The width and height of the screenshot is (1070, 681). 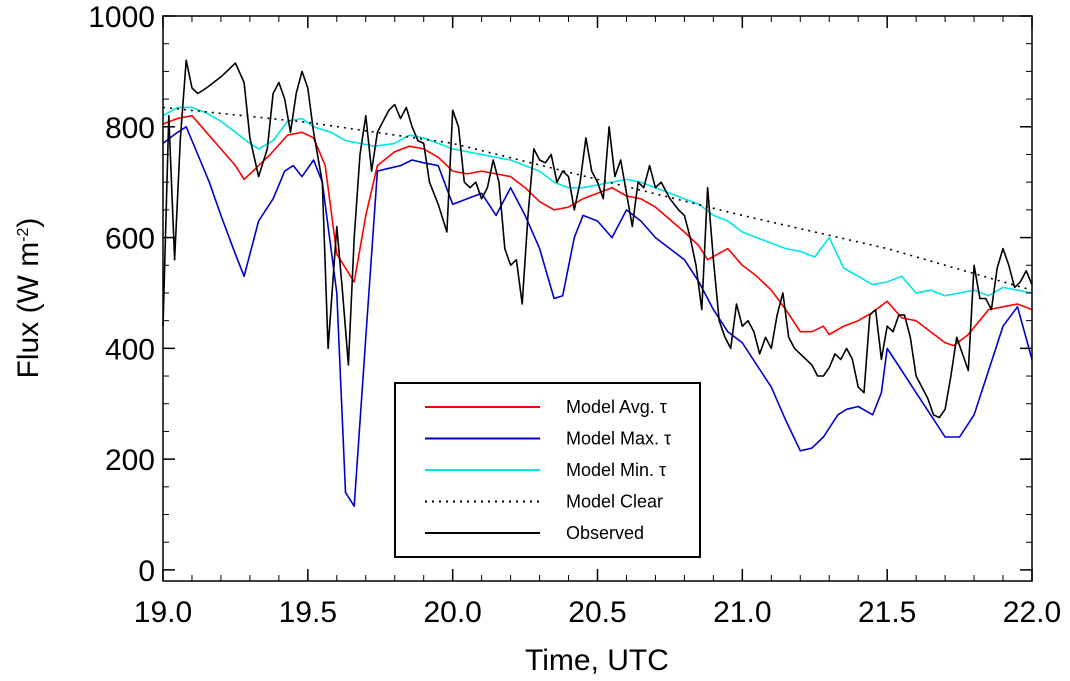 What do you see at coordinates (614, 502) in the screenshot?
I see `legend-label: Model Clear` at bounding box center [614, 502].